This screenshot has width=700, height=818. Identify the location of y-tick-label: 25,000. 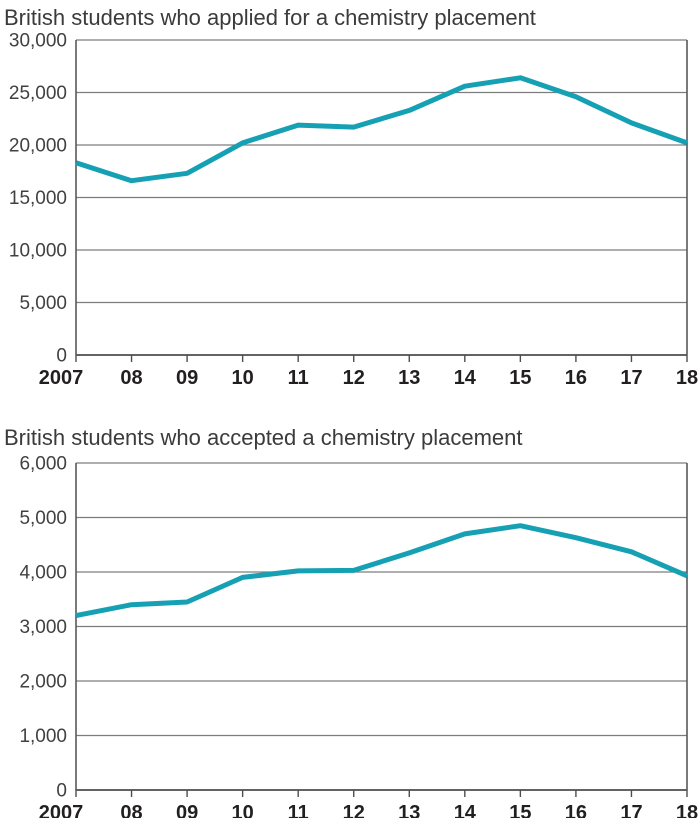
(38, 93).